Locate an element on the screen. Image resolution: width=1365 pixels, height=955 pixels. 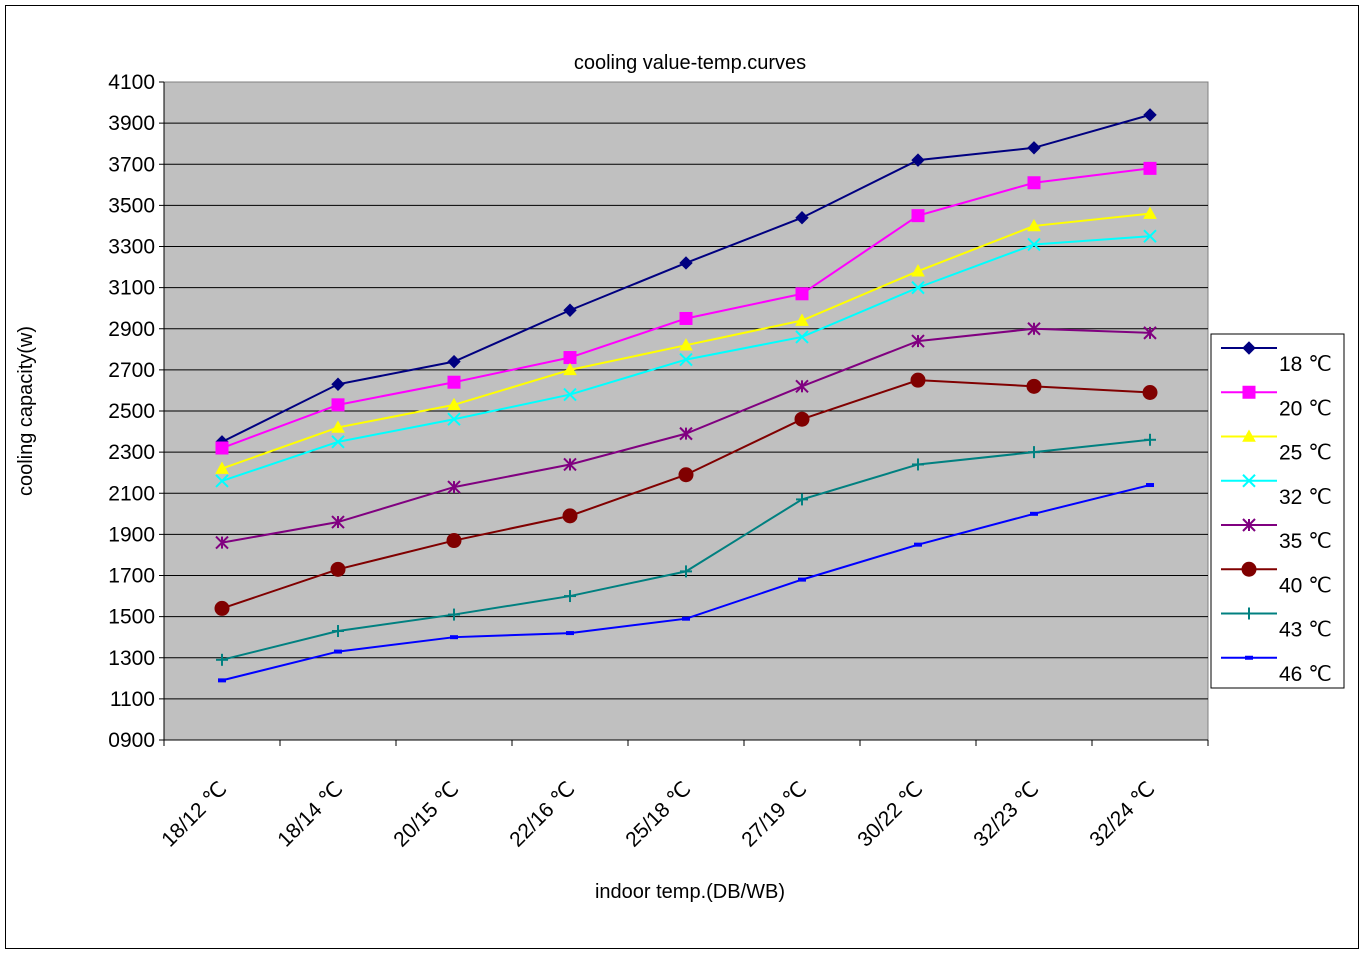
legend-item: 20 ℃ is located at coordinates (1276, 402).